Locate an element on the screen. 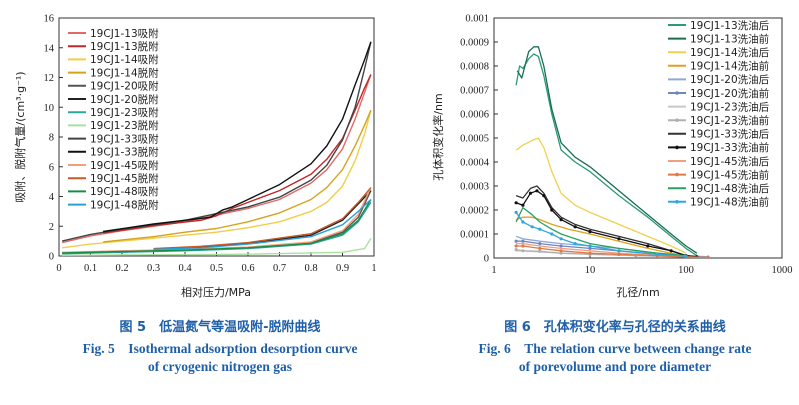  fig5-caption-zh: 图 5 低温氮气等温吸附-脱附曲线 is located at coordinates (220, 327).